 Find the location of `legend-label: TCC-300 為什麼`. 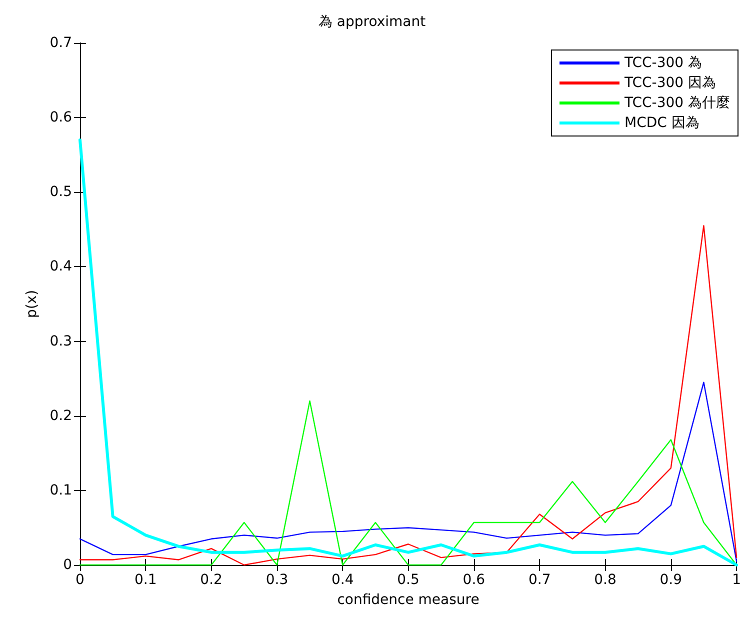

legend-label: TCC-300 為什麼 is located at coordinates (676, 103).